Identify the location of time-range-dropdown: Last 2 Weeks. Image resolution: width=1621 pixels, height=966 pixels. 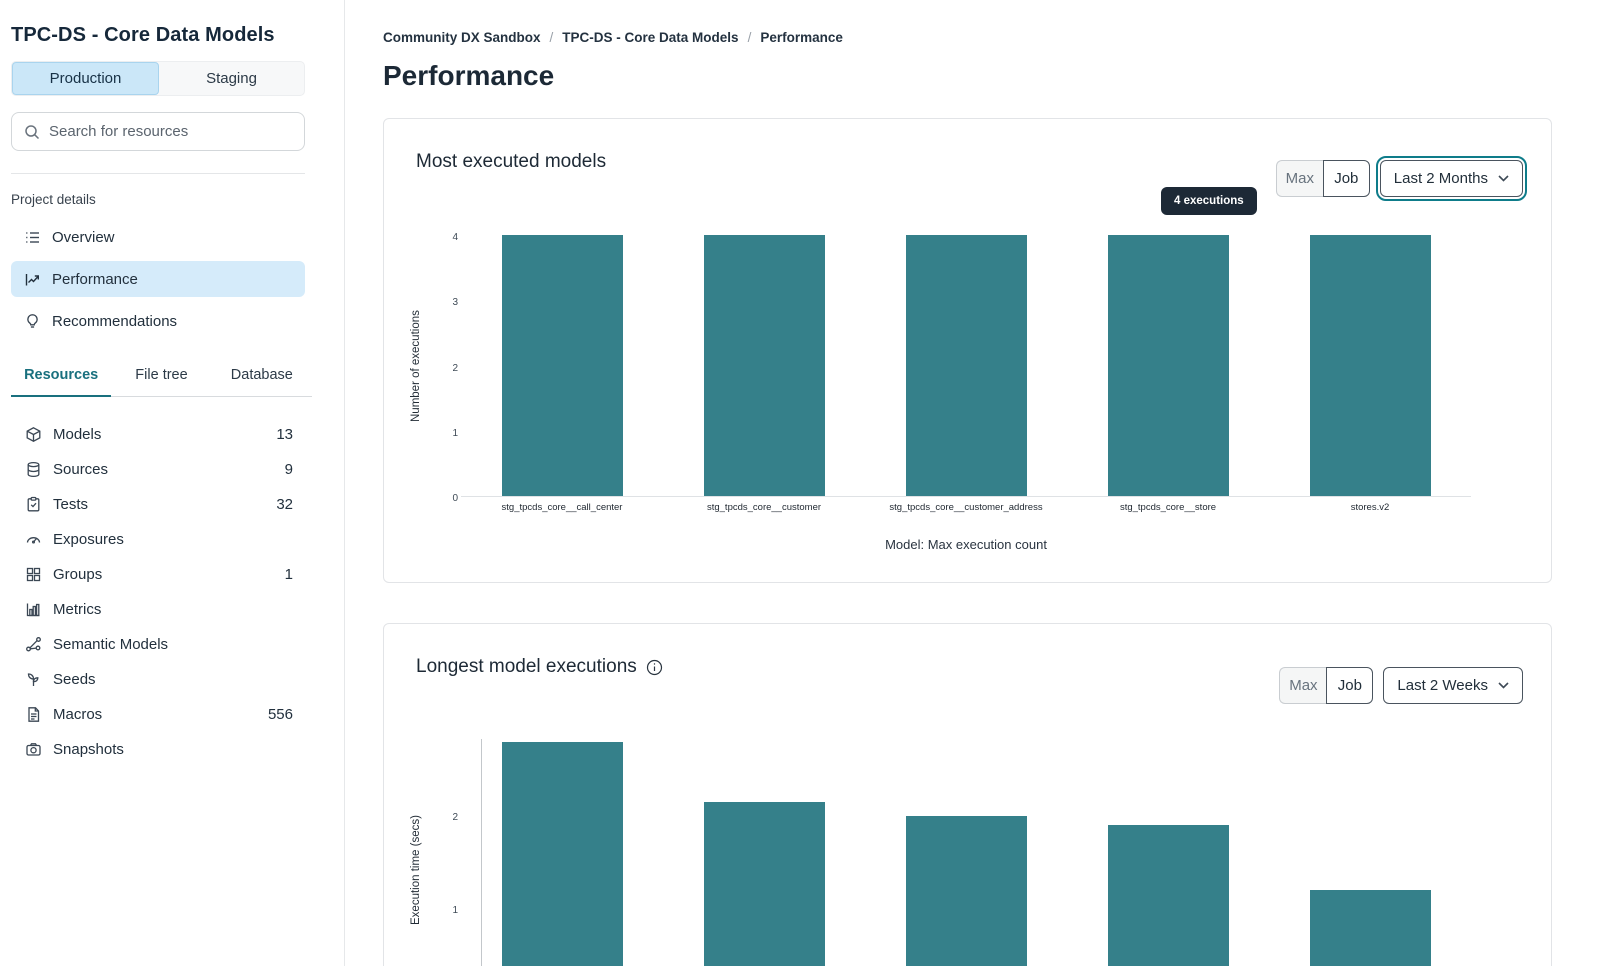
(1453, 685).